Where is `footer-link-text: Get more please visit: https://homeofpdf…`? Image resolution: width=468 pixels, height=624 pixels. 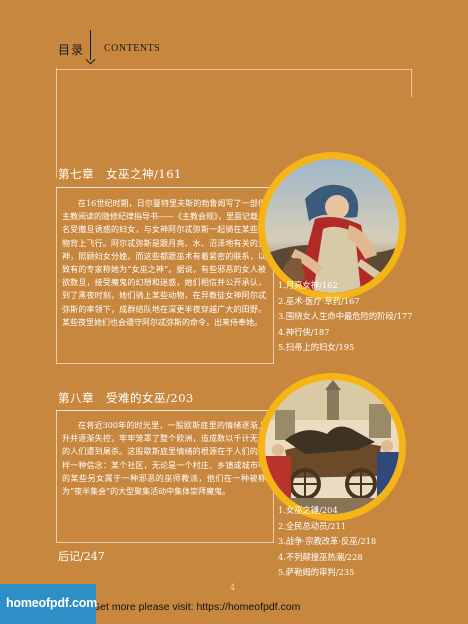 footer-link-text: Get more please visit: https://homeofpdf… is located at coordinates (196, 607).